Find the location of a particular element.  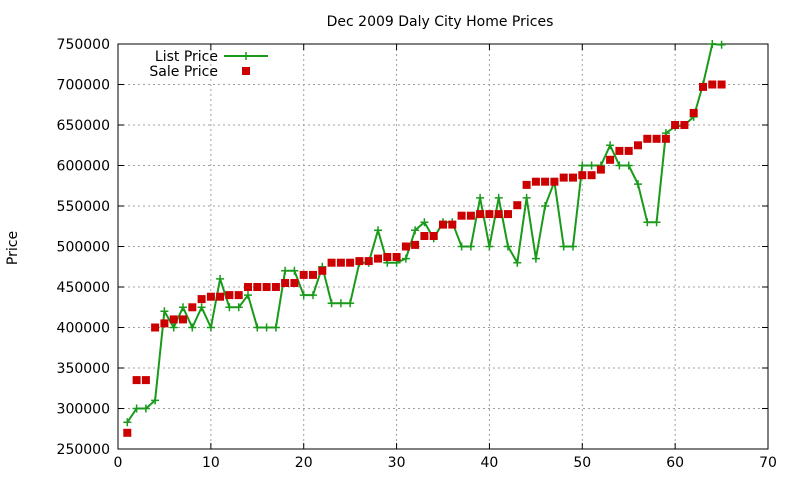

x-tick-label: 0 is located at coordinates (118, 463).